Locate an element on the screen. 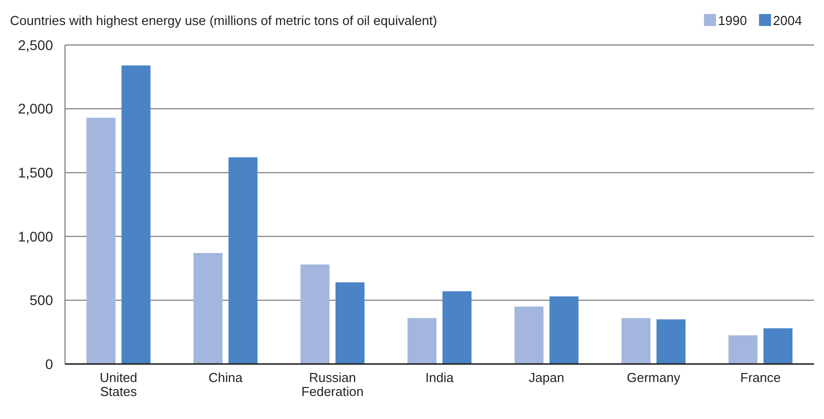 This screenshot has height=419, width=824. y-tick-label: 2,000 is located at coordinates (36, 108).